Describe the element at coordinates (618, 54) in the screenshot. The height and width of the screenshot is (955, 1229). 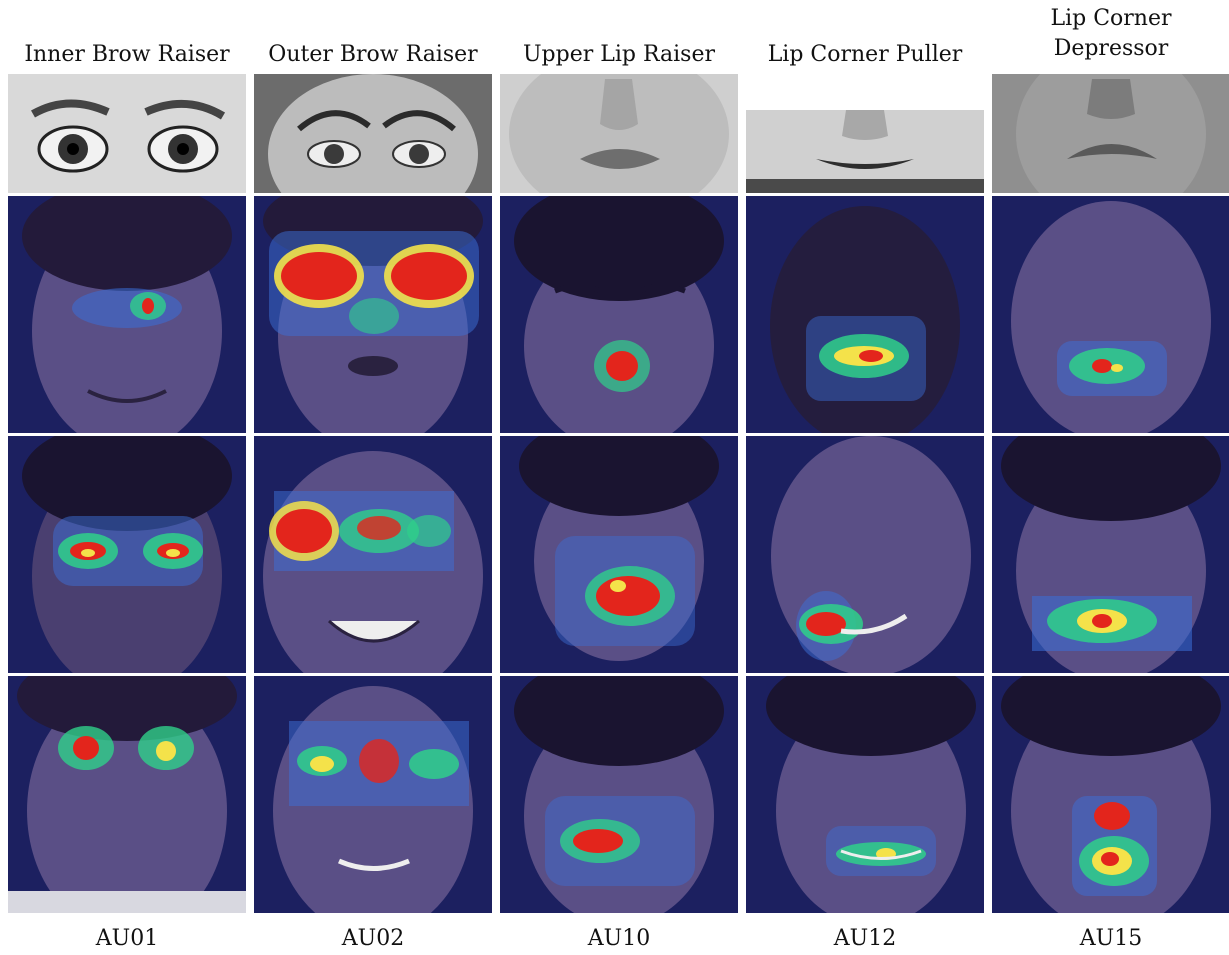
I see `column-title: Upper Lip Raiser` at that location.